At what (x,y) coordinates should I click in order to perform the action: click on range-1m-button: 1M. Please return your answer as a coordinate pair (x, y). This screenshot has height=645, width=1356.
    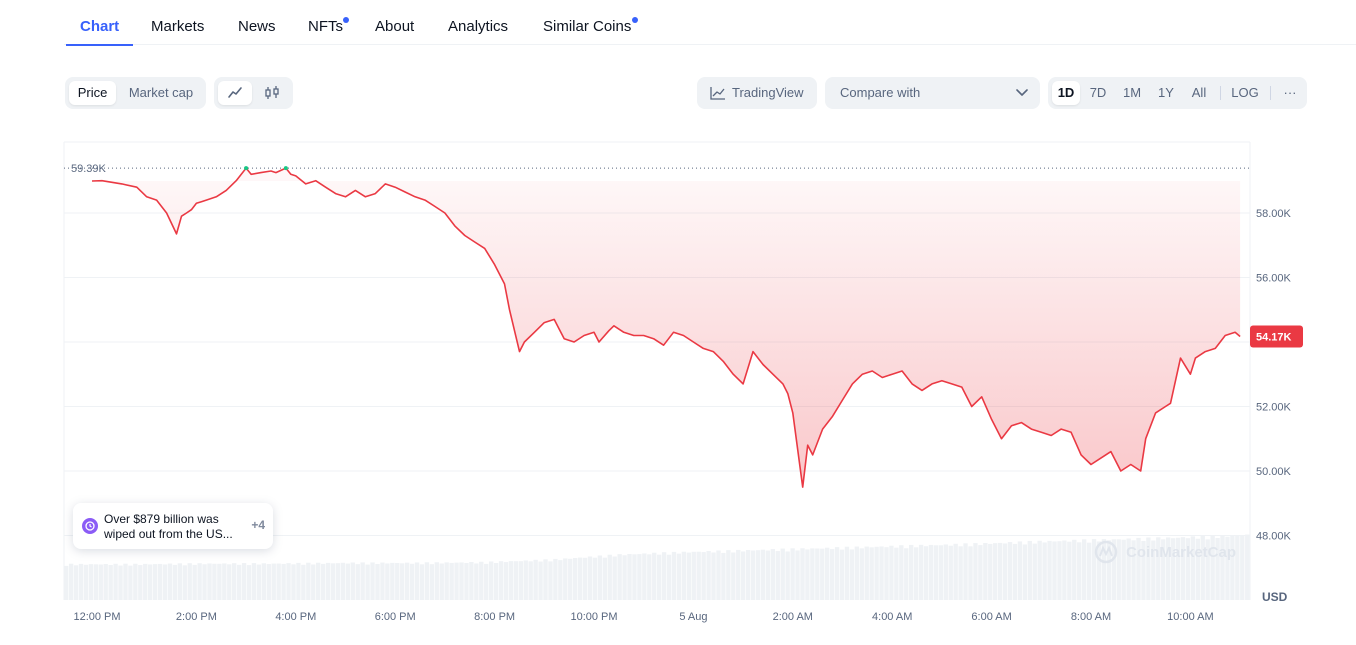
    Looking at the image, I should click on (1132, 92).